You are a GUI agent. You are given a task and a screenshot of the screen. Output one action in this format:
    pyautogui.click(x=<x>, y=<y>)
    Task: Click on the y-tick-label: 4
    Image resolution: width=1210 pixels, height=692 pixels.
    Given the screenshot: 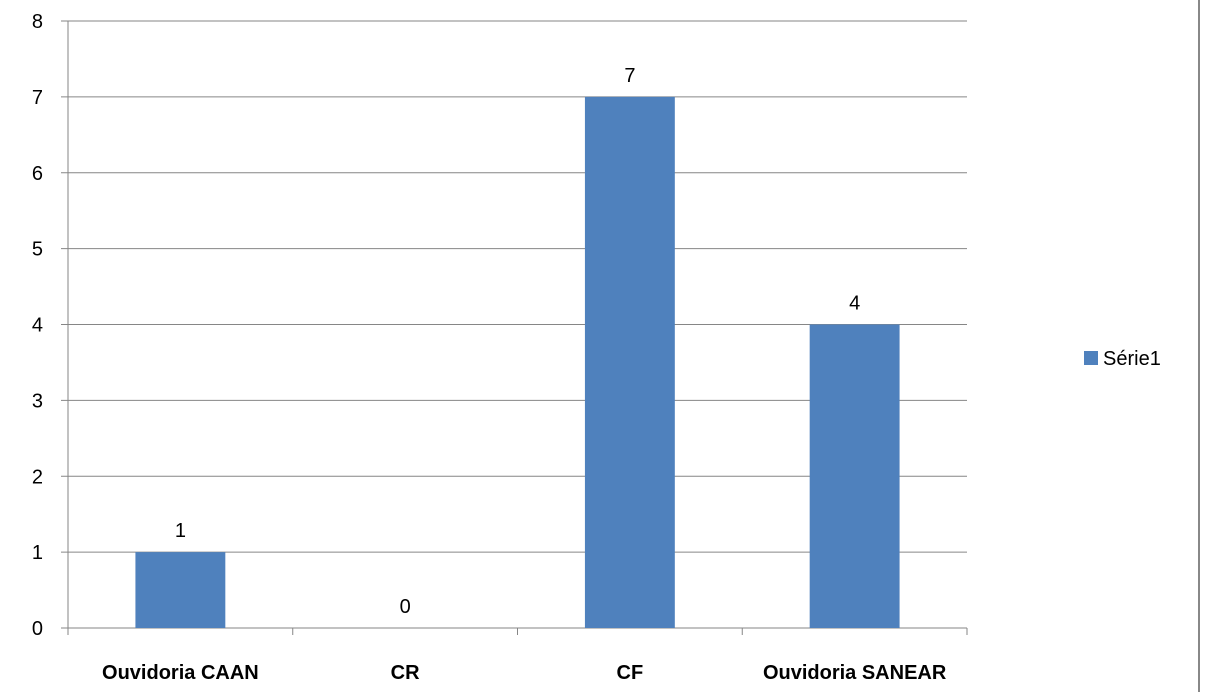 What is the action you would take?
    pyautogui.click(x=37, y=326)
    